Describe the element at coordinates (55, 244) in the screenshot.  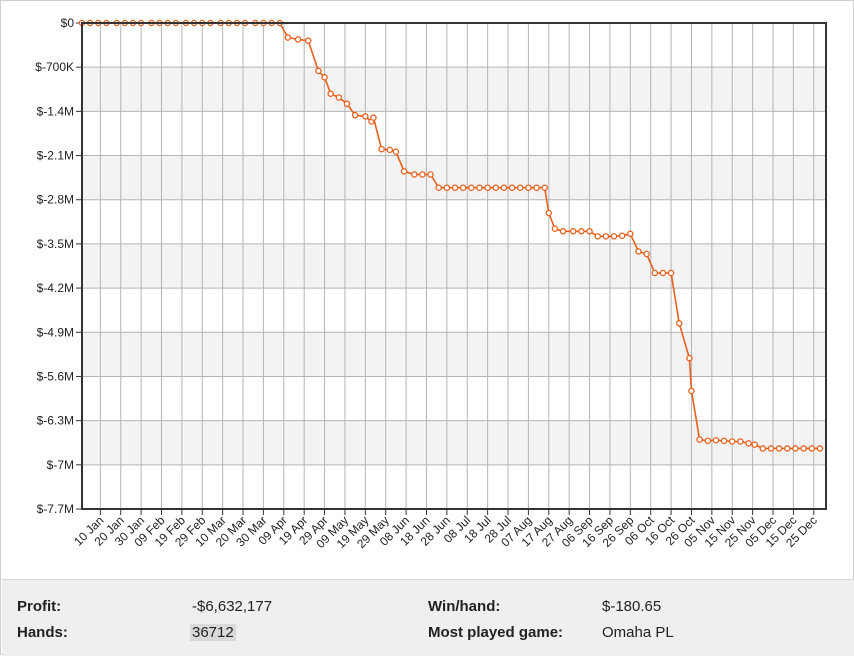
I see `y-tick-label: $-3.5M` at that location.